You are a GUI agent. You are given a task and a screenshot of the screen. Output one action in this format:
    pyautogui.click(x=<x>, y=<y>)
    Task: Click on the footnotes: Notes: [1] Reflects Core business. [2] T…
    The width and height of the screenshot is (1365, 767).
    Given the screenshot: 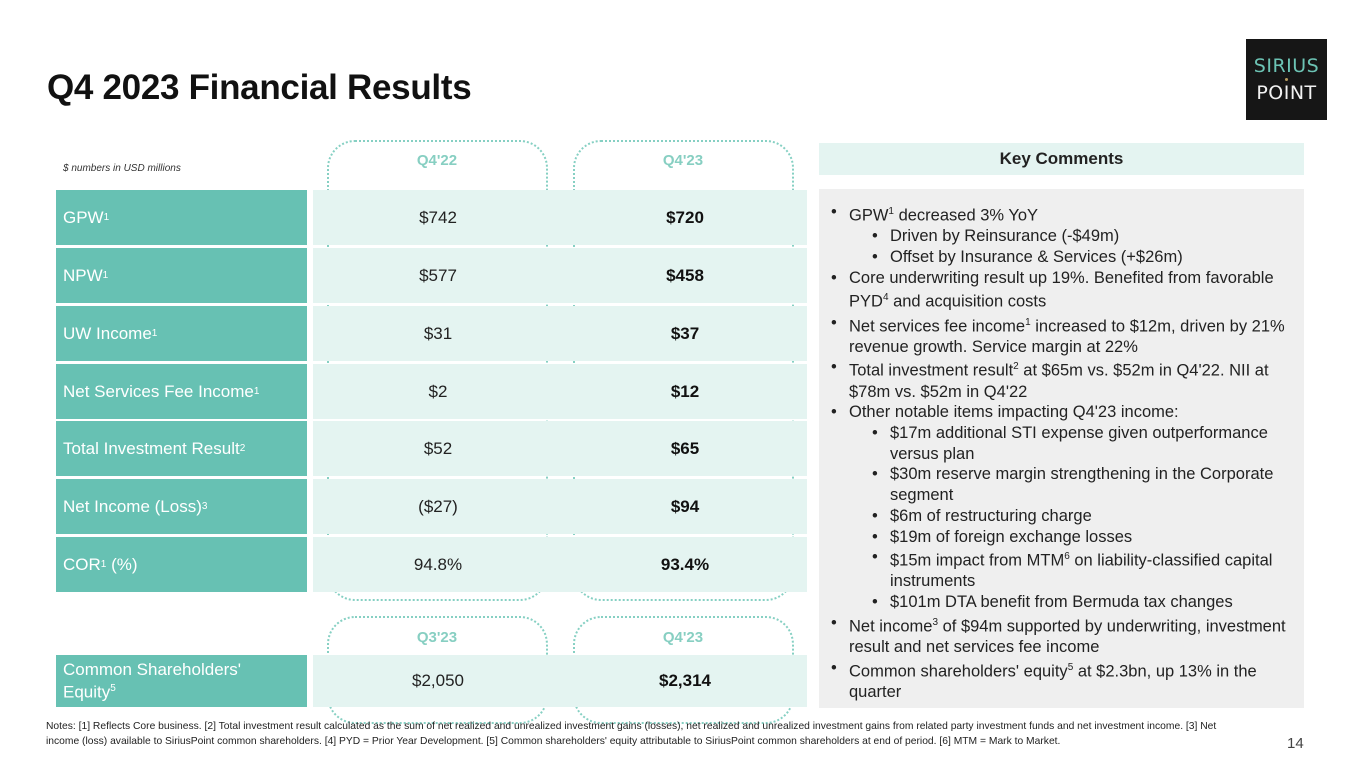 What is the action you would take?
    pyautogui.click(x=631, y=734)
    